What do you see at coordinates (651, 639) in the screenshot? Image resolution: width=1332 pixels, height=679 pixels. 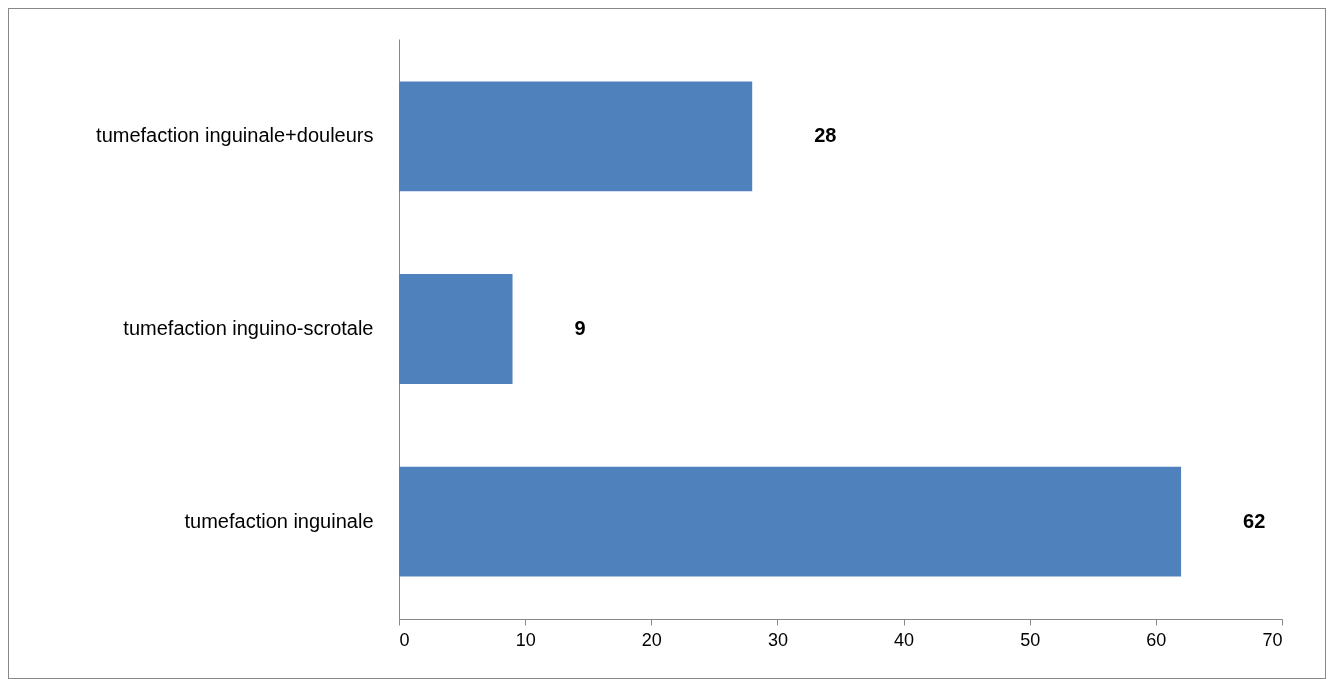 I see `x-tick-label: 20` at bounding box center [651, 639].